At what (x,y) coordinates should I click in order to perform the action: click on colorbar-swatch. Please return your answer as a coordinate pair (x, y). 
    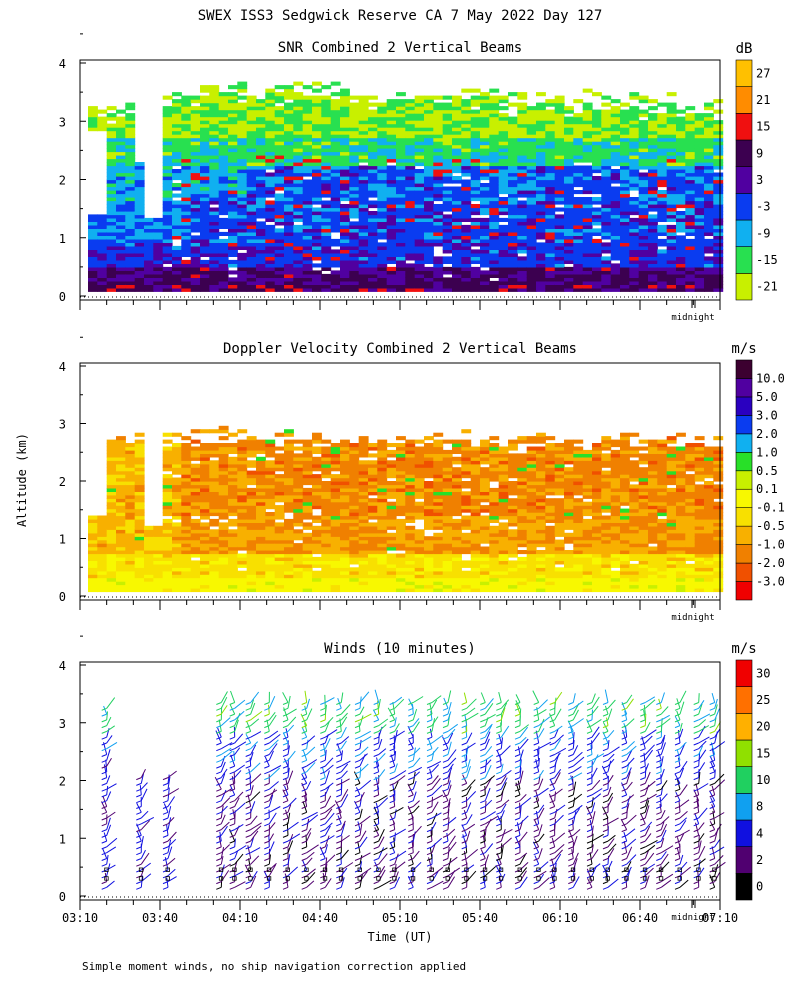
    Looking at the image, I should click on (744, 260).